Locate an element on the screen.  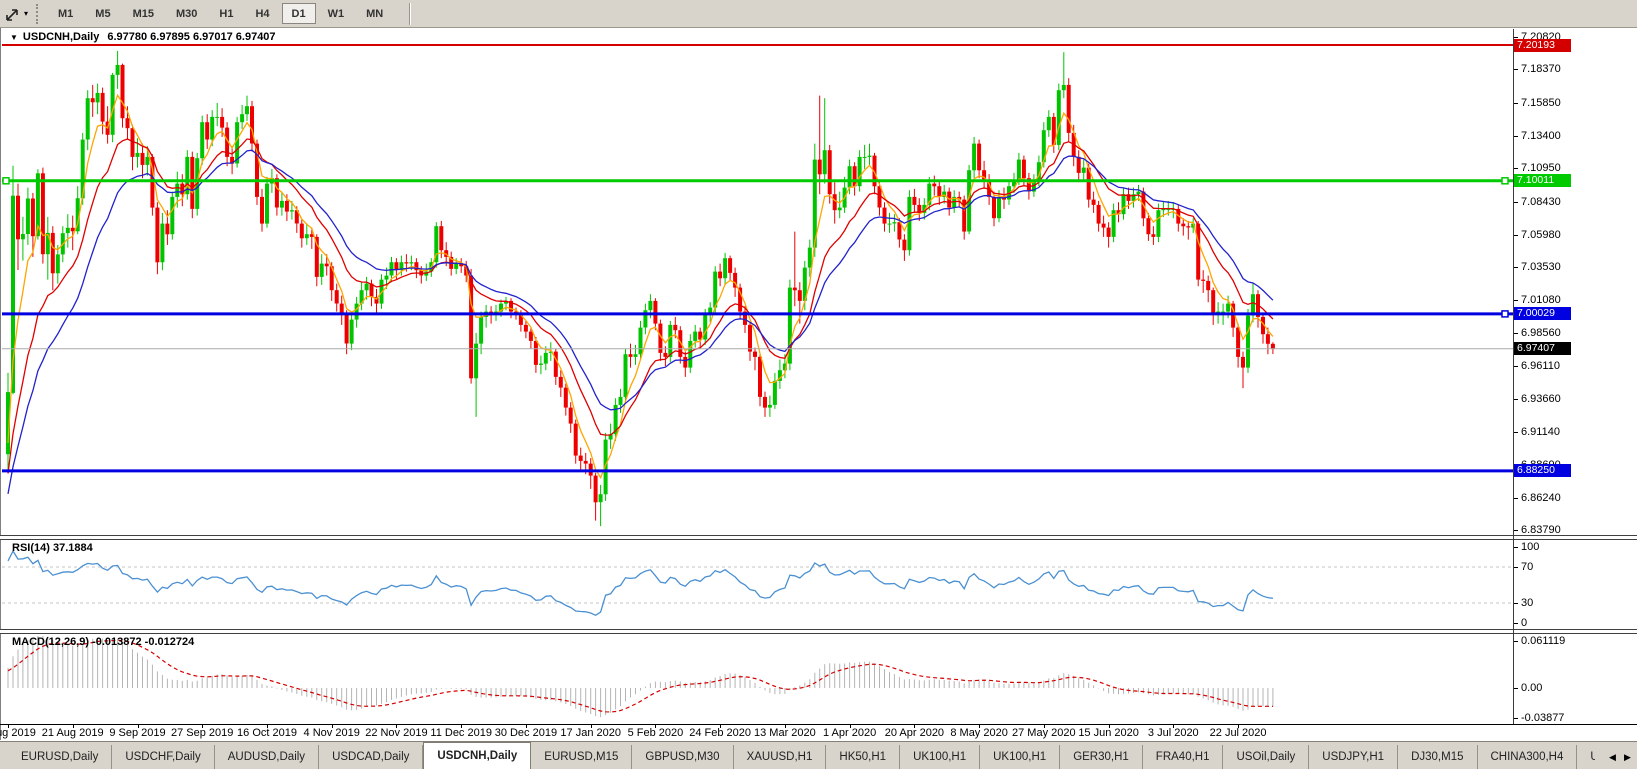
chart-dropdown-icon: ▼ is located at coordinates (14, 37).